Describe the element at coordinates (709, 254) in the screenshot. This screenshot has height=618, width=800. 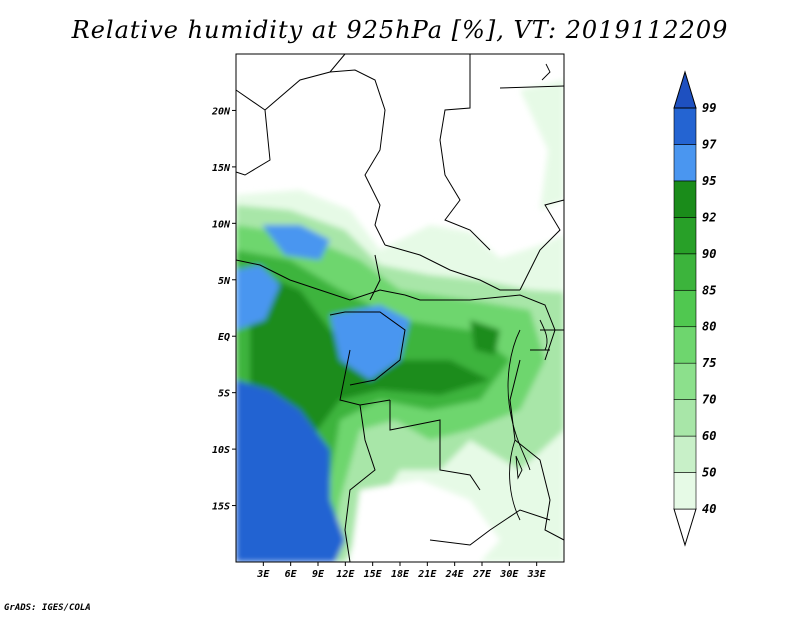
I see `colorbar-label: 90` at that location.